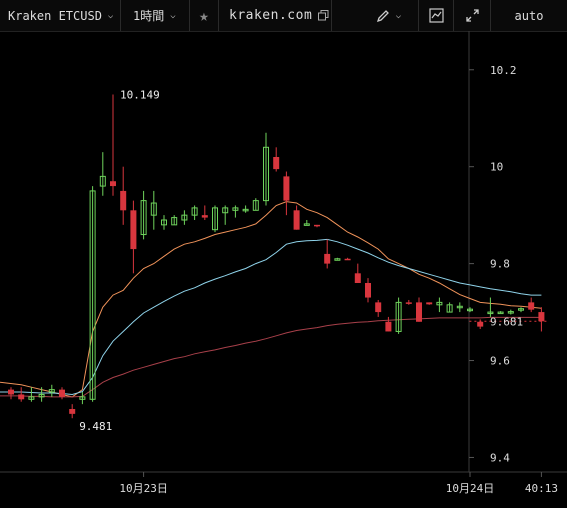 This screenshot has height=508, width=567. I want to click on drawing-tools-button: ⌵, so click(389, 15).